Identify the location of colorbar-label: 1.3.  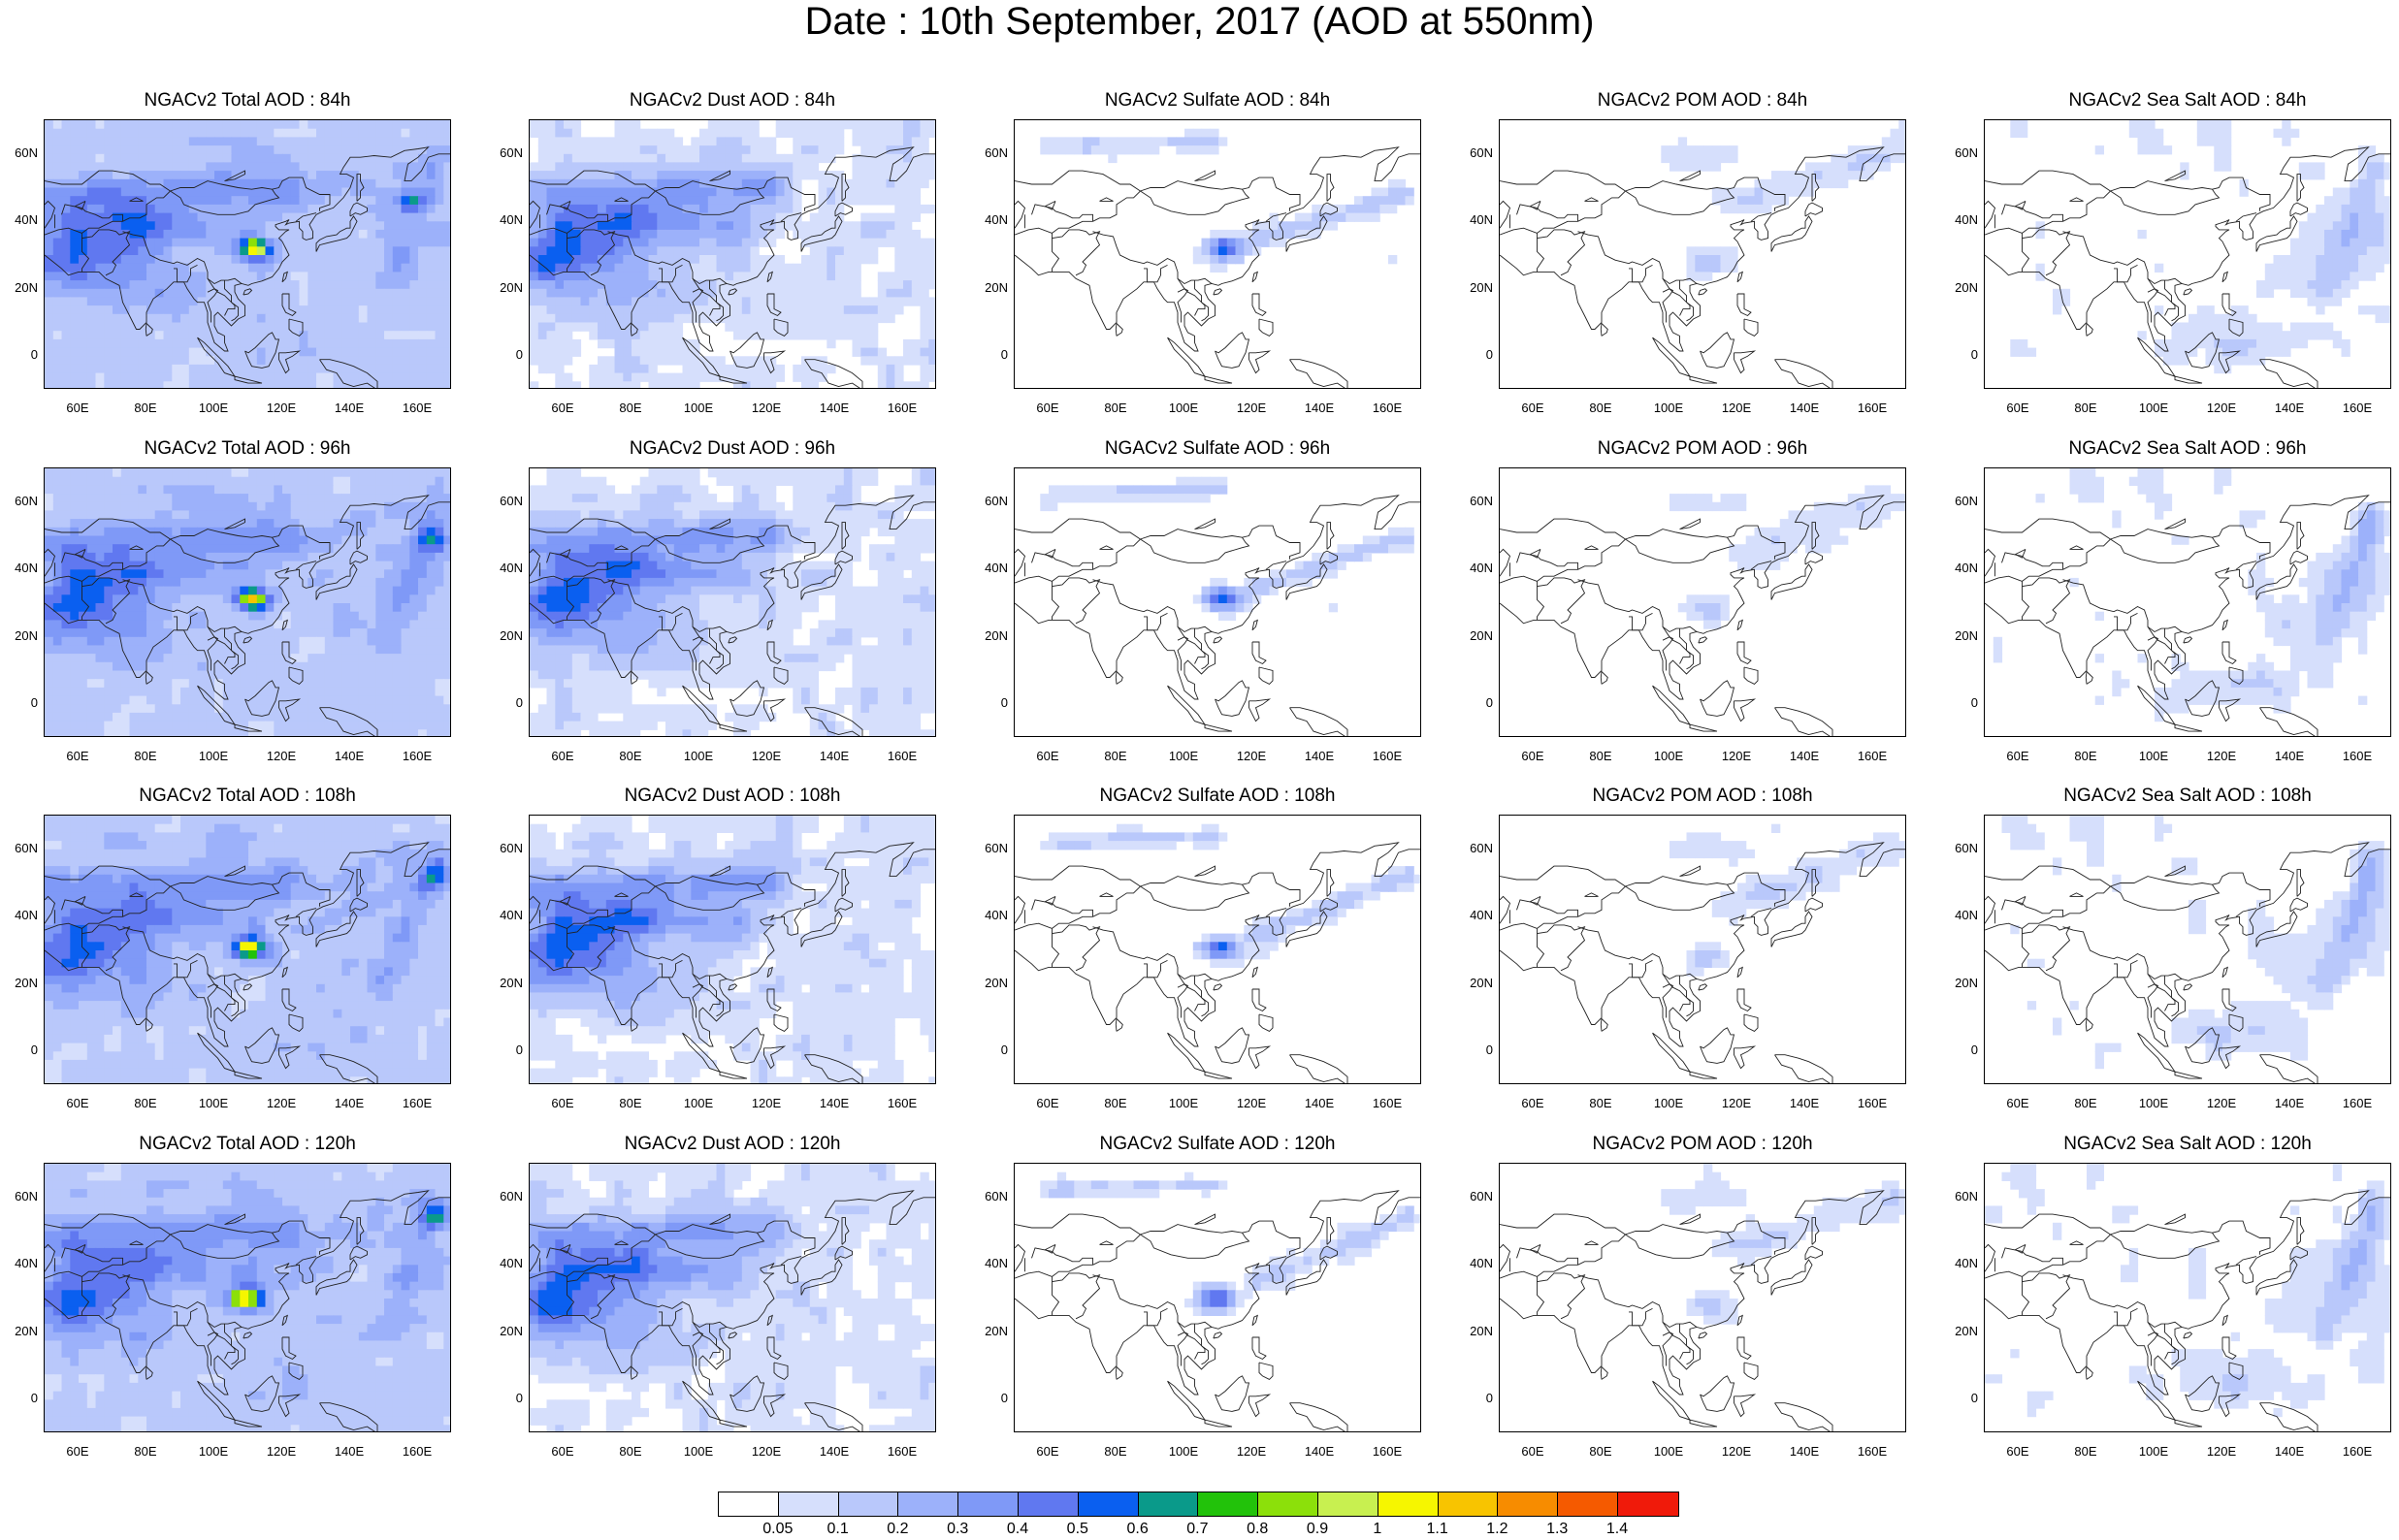
(1558, 1529).